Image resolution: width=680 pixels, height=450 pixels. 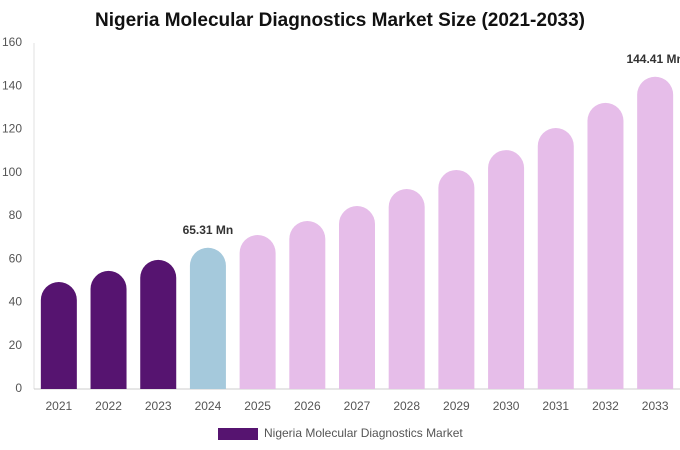 I want to click on data-label: 144.41 Mn, so click(x=653, y=59).